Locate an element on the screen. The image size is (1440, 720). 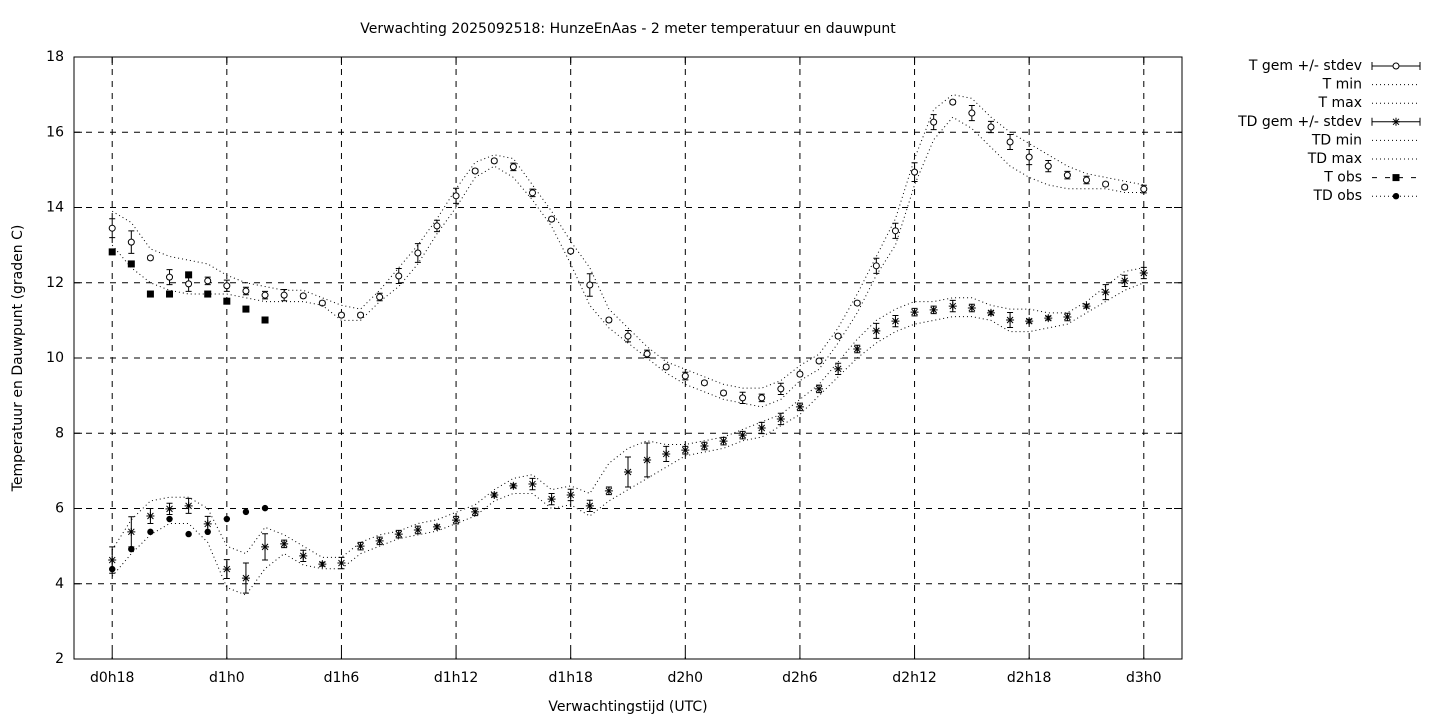
legend-label: T max is located at coordinates (1339, 103).